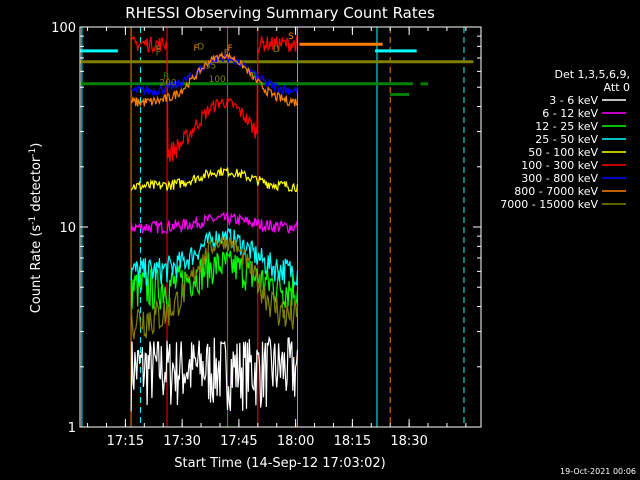 The image size is (640, 480). What do you see at coordinates (291, 37) in the screenshot?
I see `annotation-0: S` at bounding box center [291, 37].